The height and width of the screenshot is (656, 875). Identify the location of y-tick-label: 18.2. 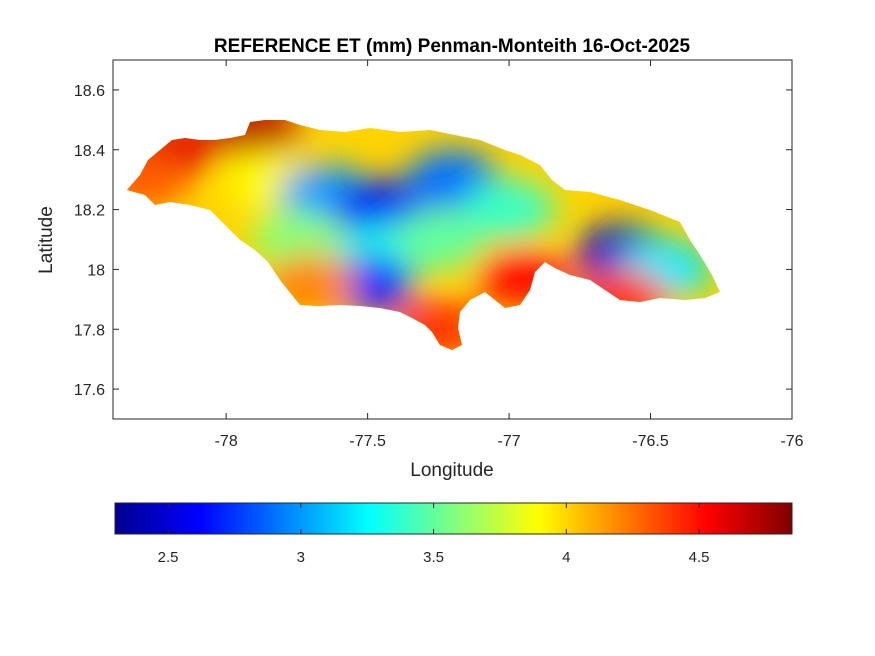
(89, 211).